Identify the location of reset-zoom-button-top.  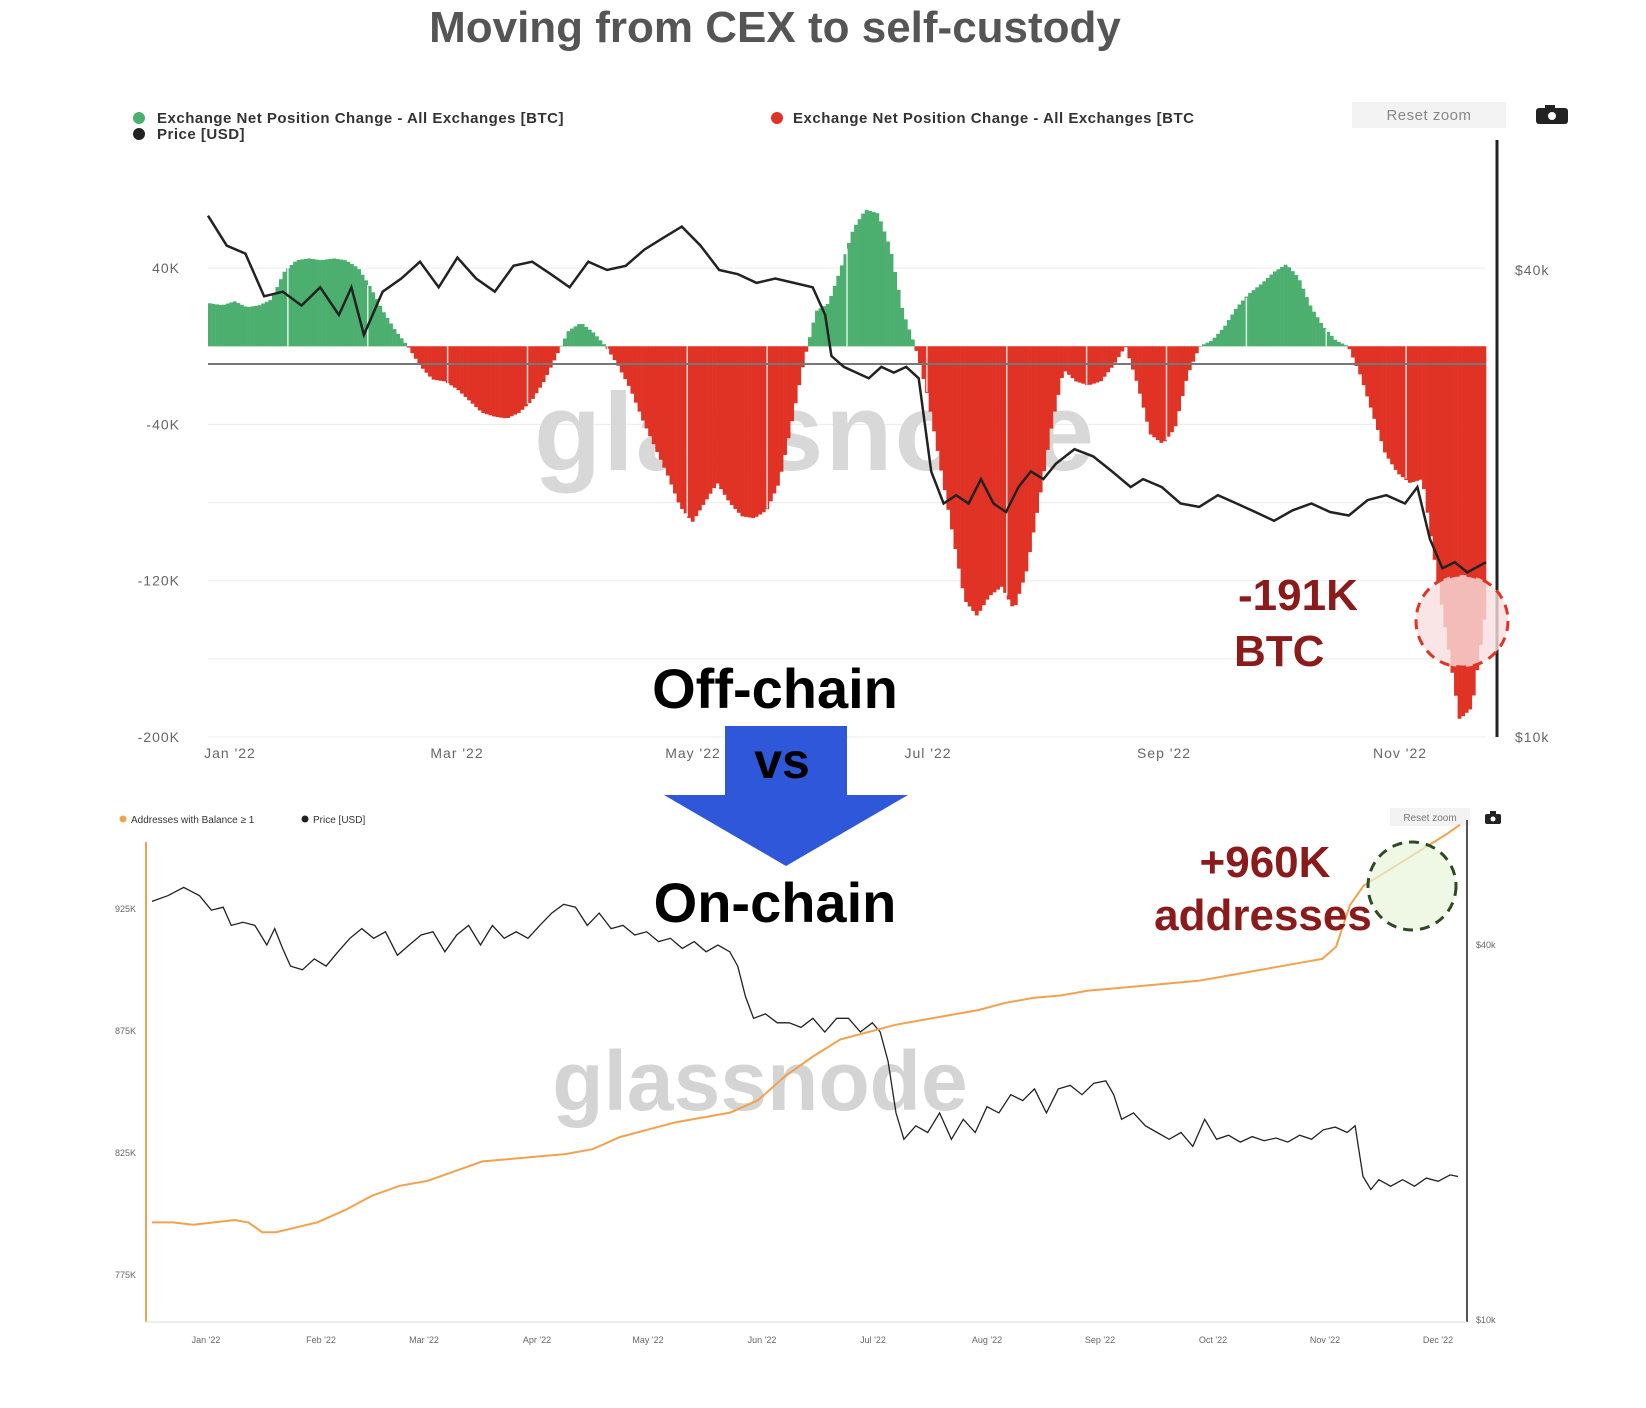
(1429, 115).